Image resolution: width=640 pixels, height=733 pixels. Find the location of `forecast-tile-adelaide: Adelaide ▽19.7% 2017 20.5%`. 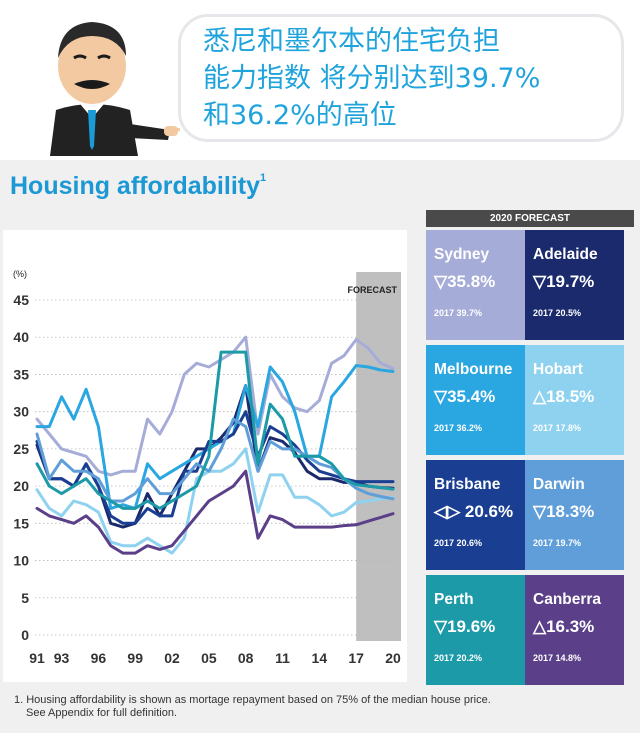

forecast-tile-adelaide: Adelaide ▽19.7% 2017 20.5% is located at coordinates (574, 285).